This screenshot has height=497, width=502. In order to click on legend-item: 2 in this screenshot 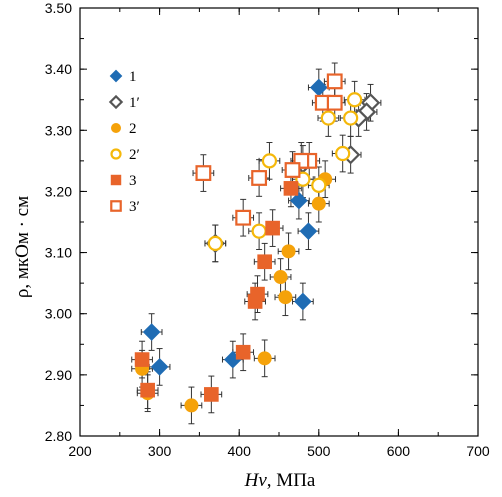, I will do `click(124, 129)`.